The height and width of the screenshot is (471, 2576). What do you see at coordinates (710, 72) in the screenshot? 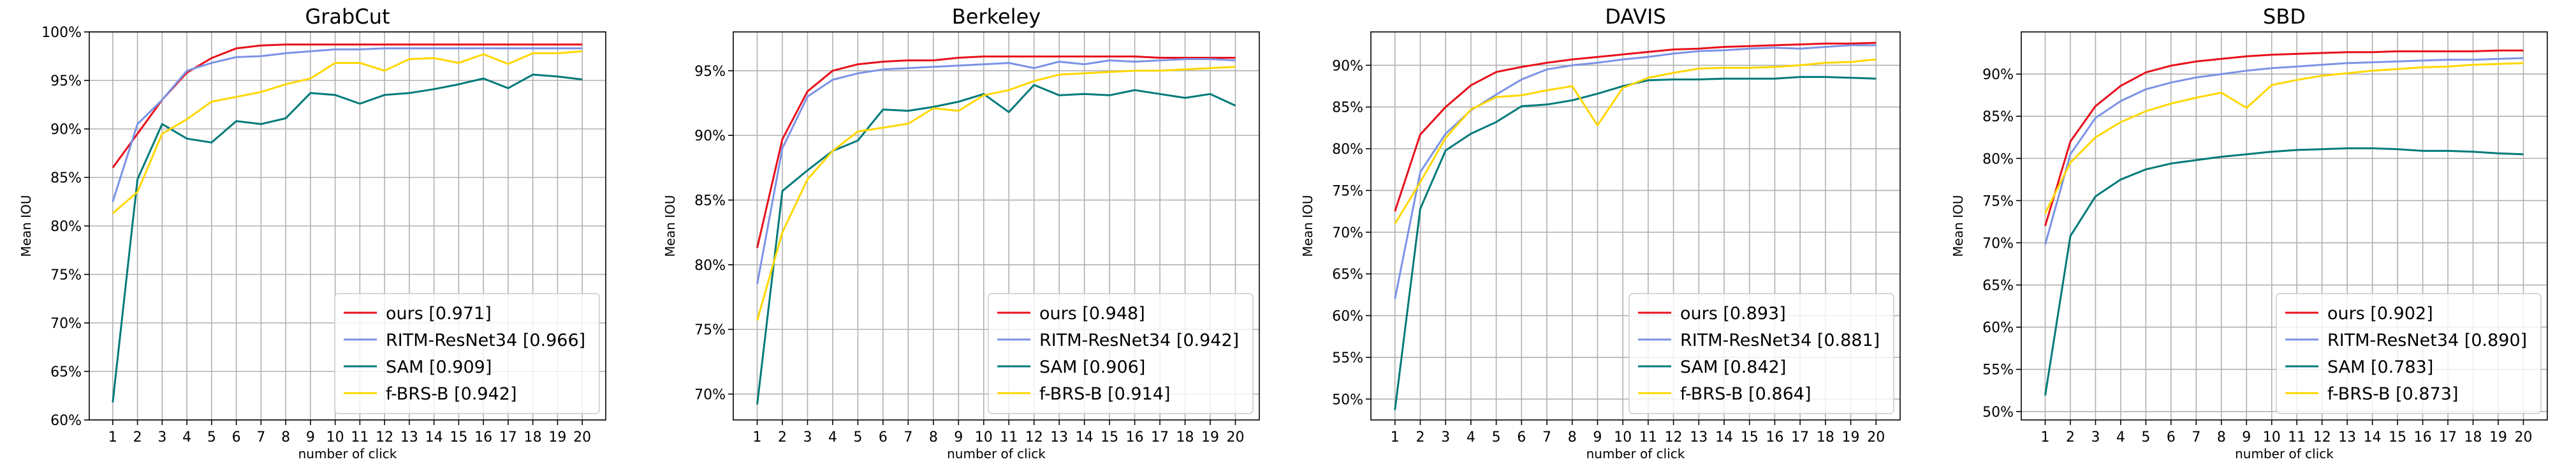
I see `y-tick-label: 95%` at bounding box center [710, 72].